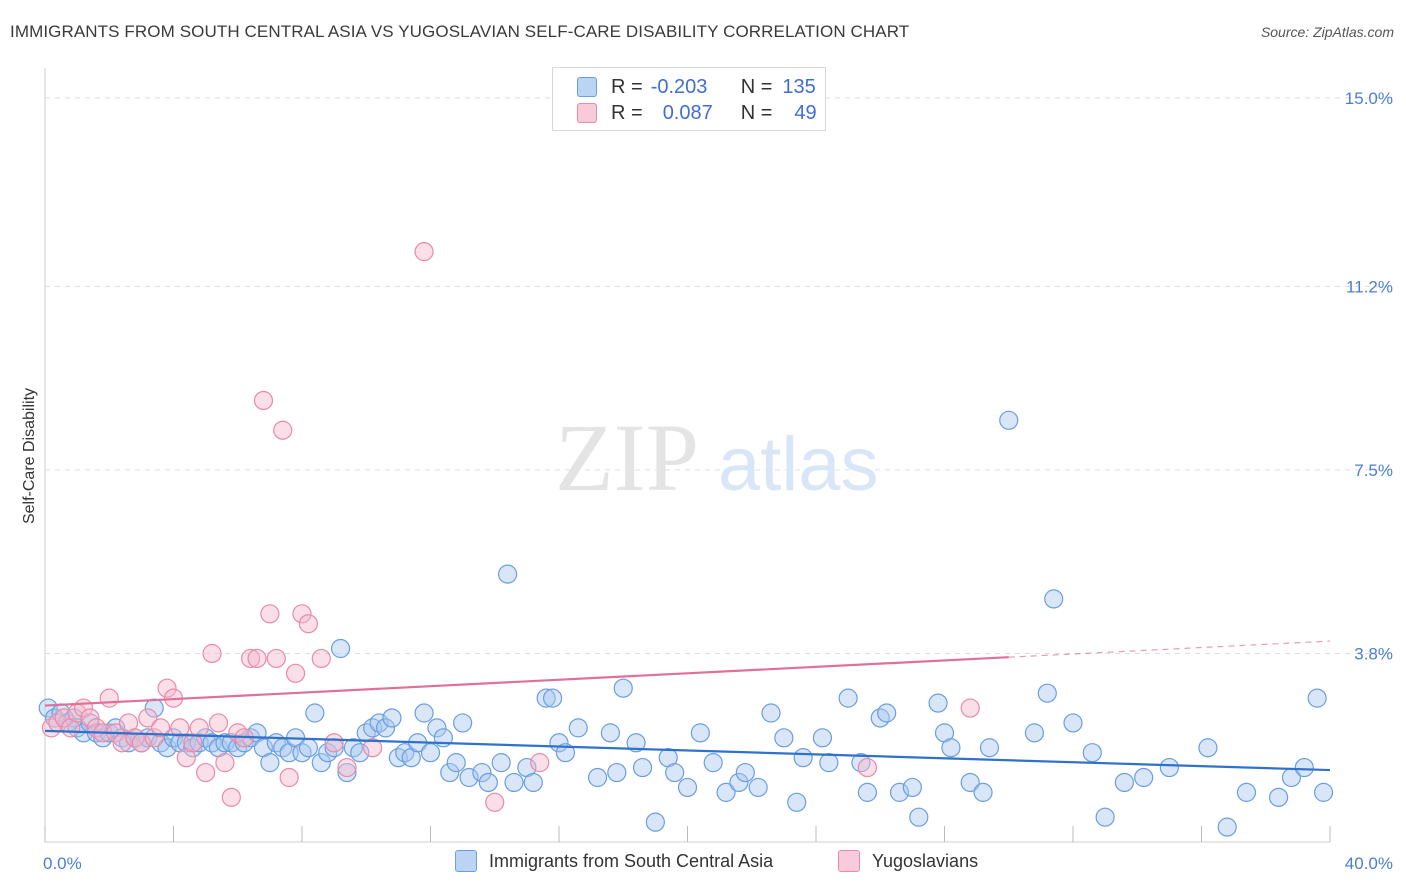  Describe the element at coordinates (631, 860) in the screenshot. I see `legend-label-immigrants: Immigrants from South Central Asia` at that location.